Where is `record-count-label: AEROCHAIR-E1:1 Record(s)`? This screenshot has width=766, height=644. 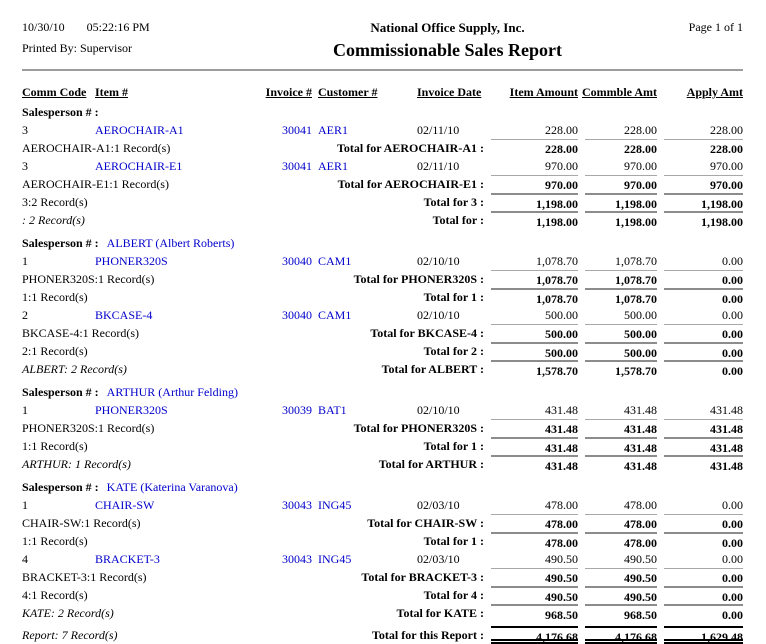
record-count-label: AEROCHAIR-E1:1 Record(s) is located at coordinates (95, 184).